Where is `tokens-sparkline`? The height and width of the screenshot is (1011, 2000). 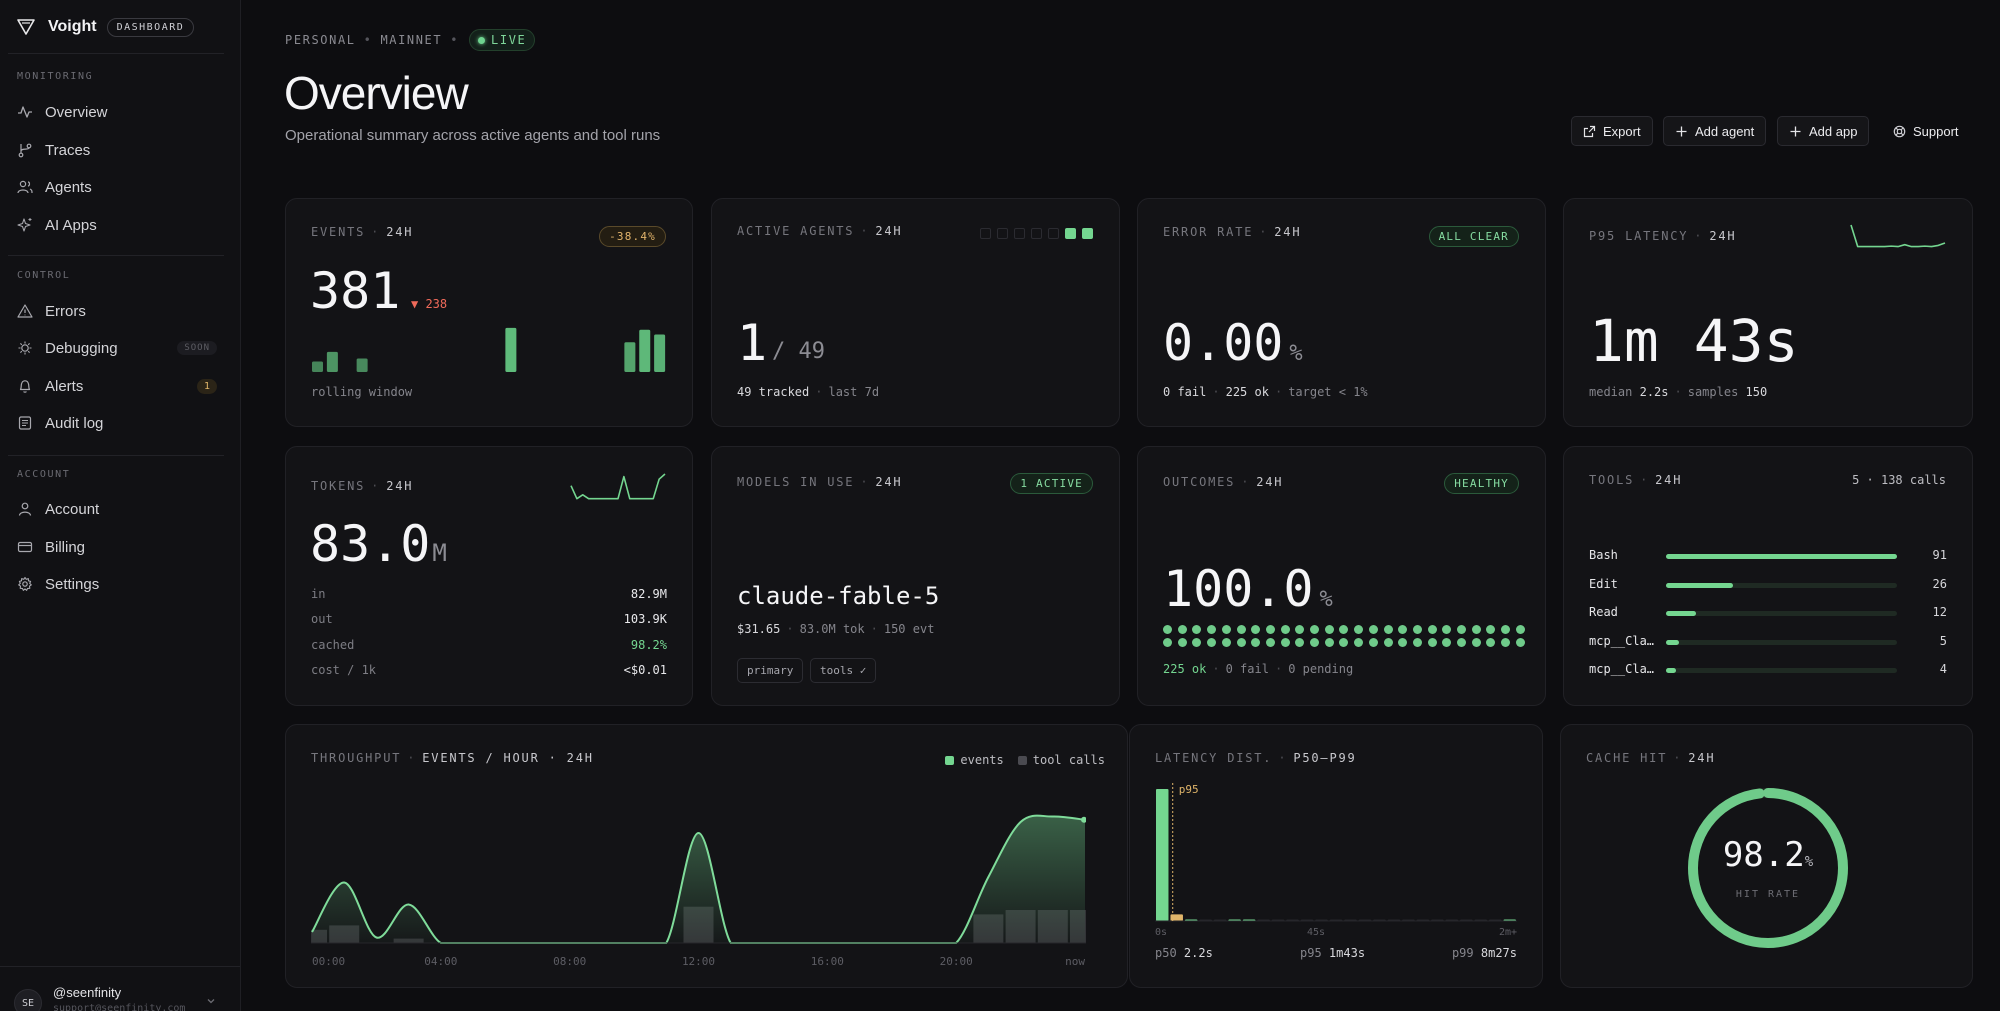
tokens-sparkline is located at coordinates (618, 486).